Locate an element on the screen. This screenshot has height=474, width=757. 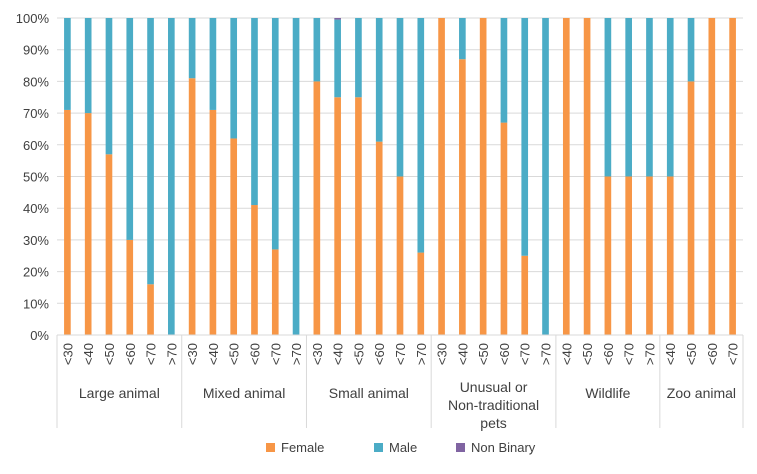
group-label: Small animal is located at coordinates (369, 393).